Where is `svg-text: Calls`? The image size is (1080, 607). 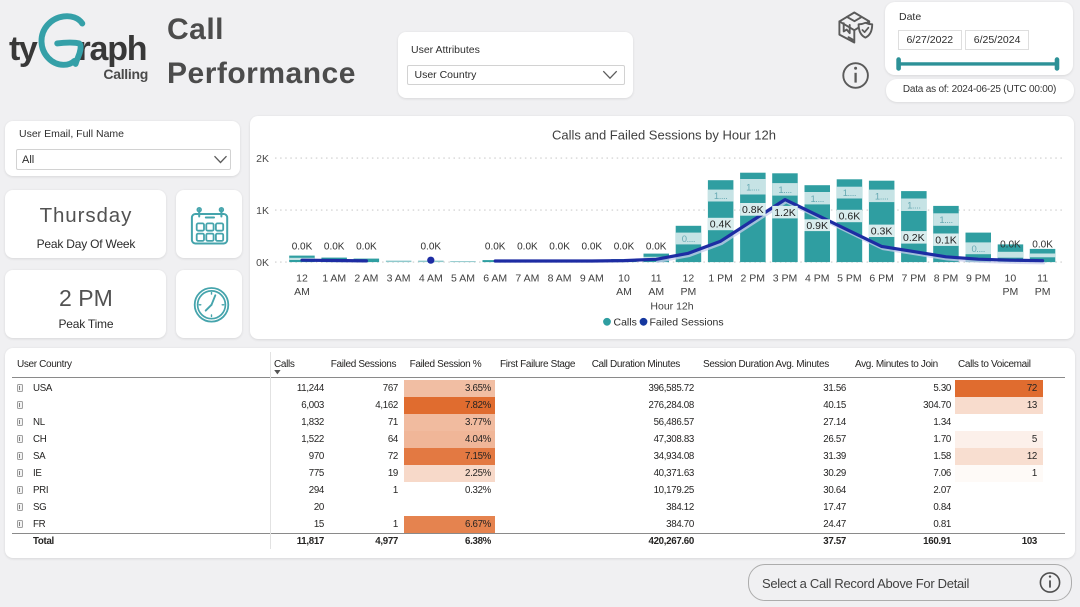
svg-text: Calls is located at coordinates (625, 323).